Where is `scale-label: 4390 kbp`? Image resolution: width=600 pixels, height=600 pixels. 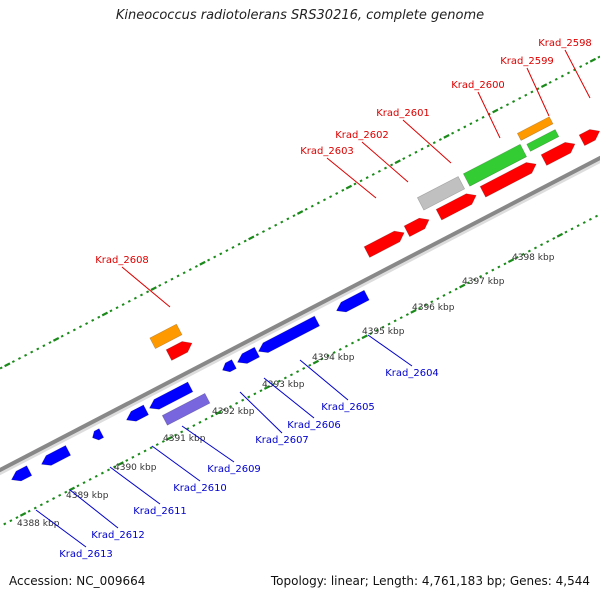
scale-label: 4390 kbp is located at coordinates (135, 468).